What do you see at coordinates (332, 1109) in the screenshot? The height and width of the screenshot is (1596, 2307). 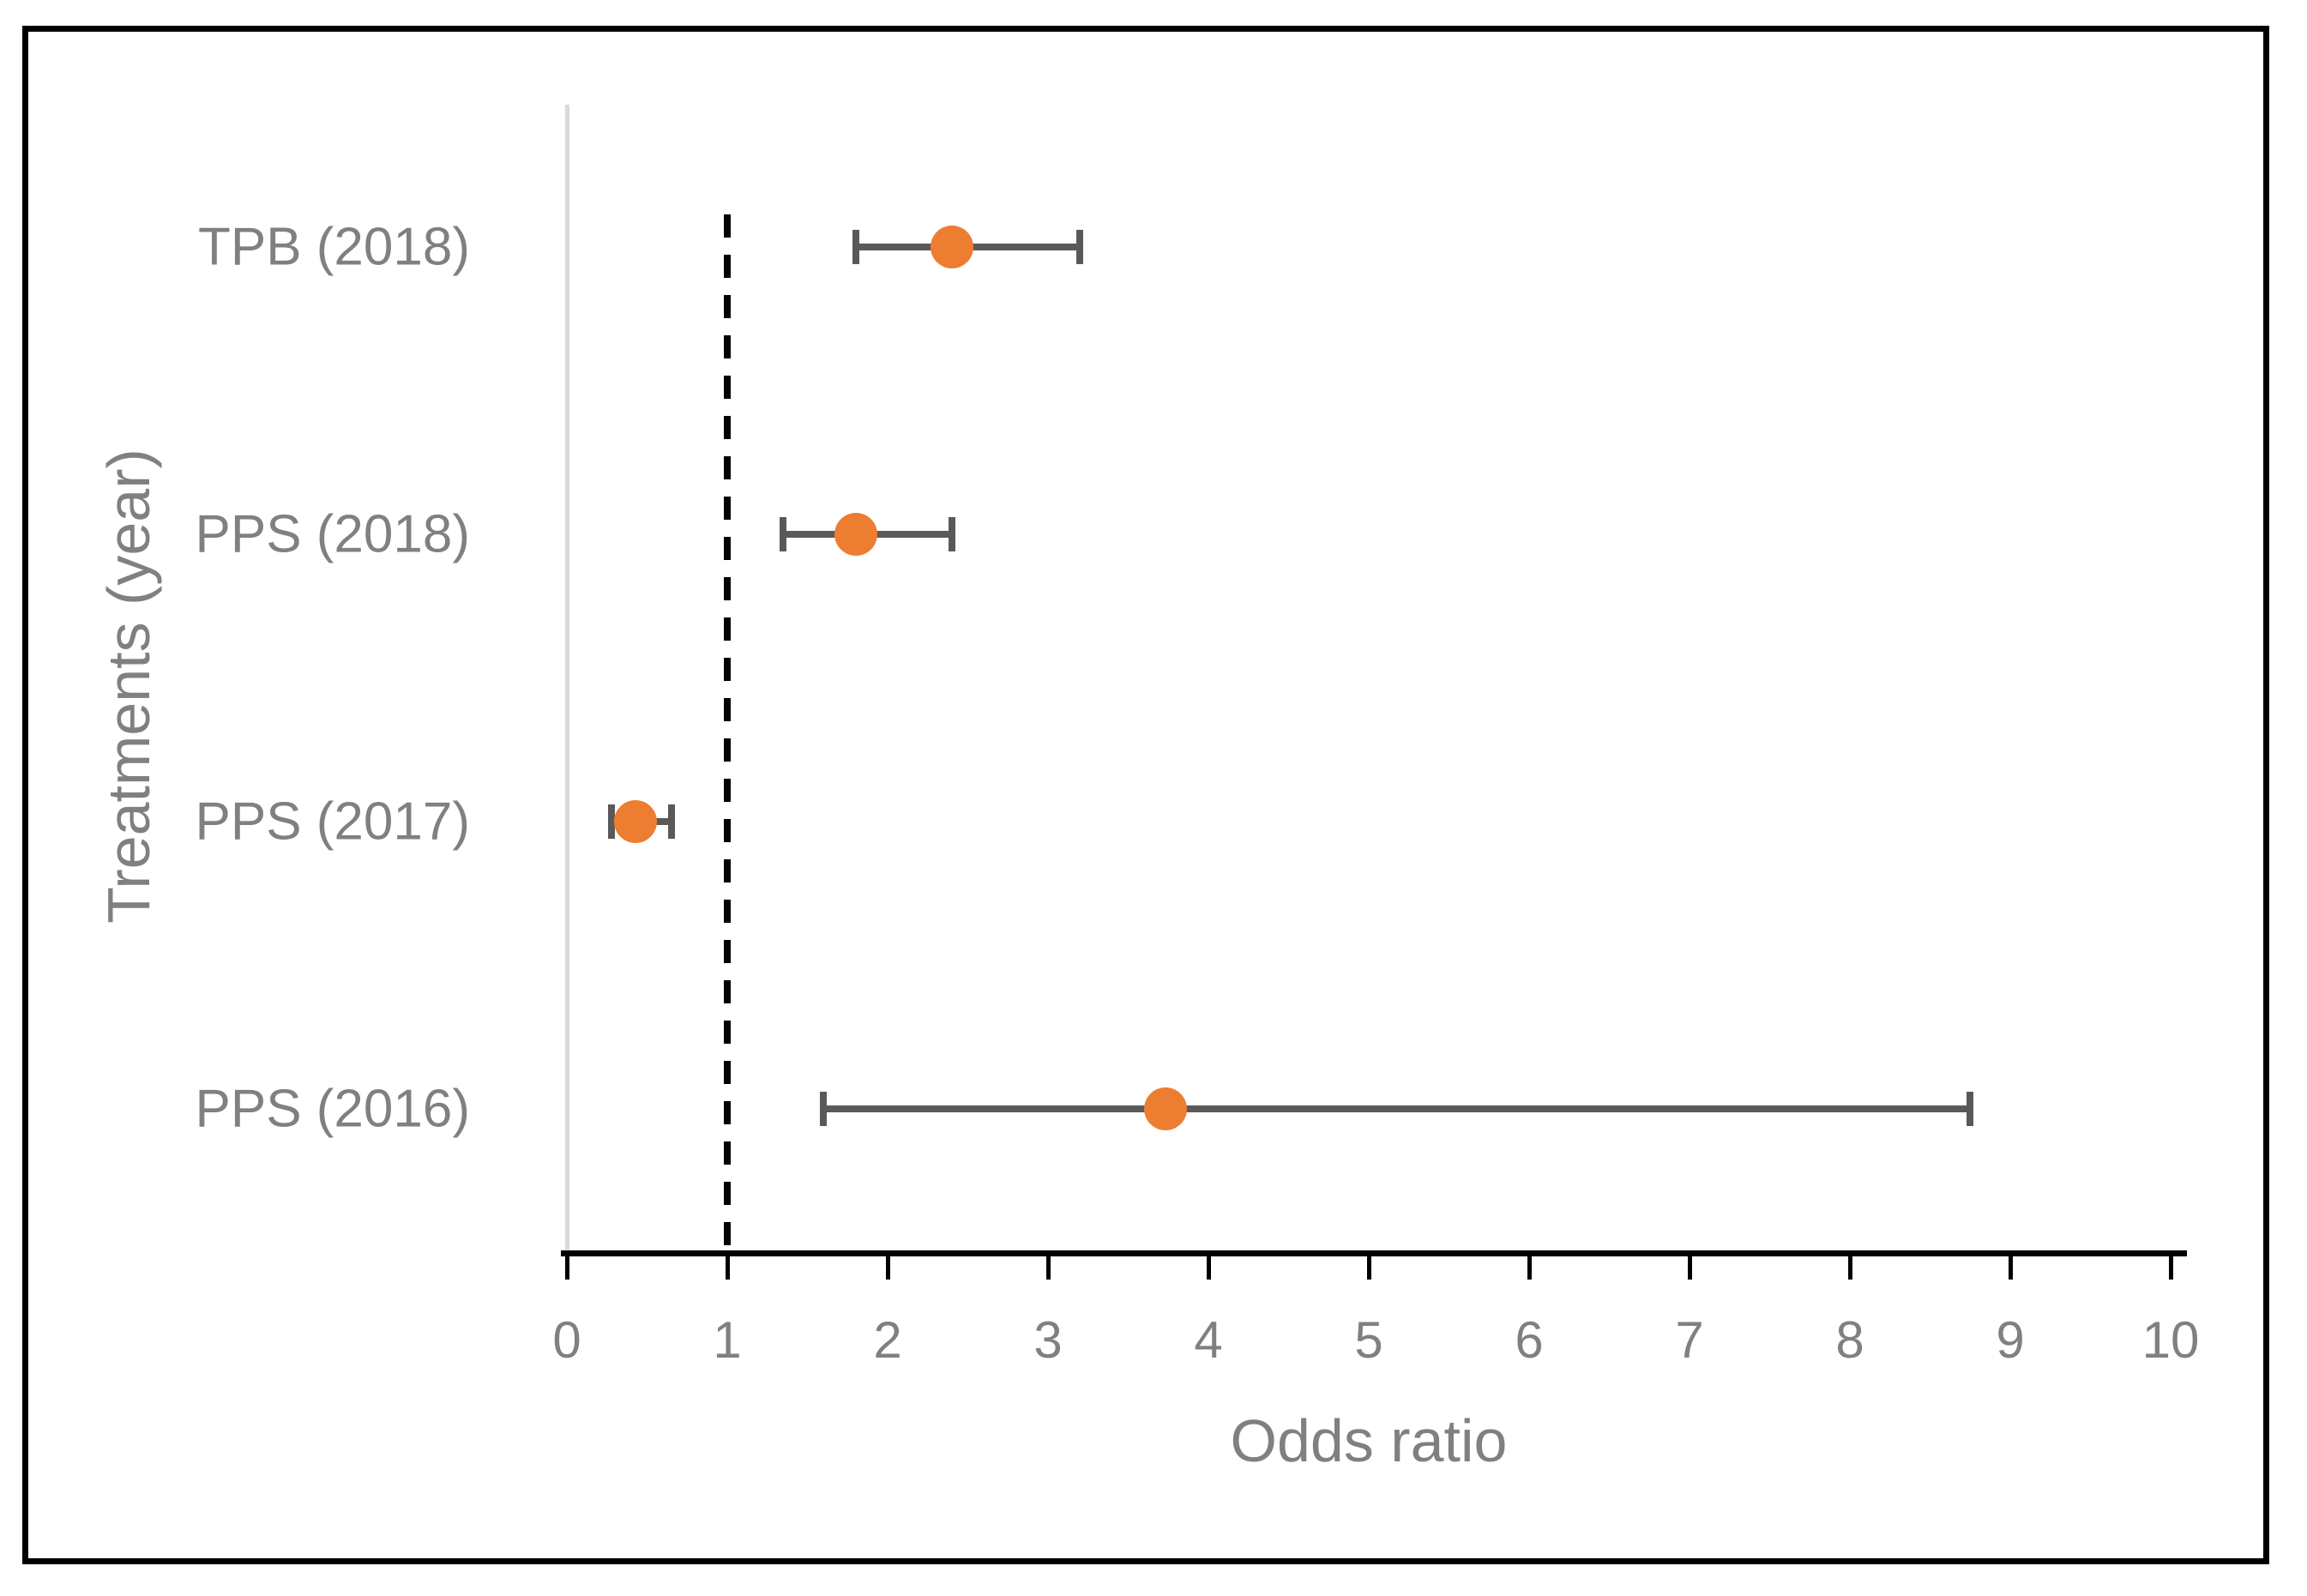 I see `category-label: PPS (2016)` at bounding box center [332, 1109].